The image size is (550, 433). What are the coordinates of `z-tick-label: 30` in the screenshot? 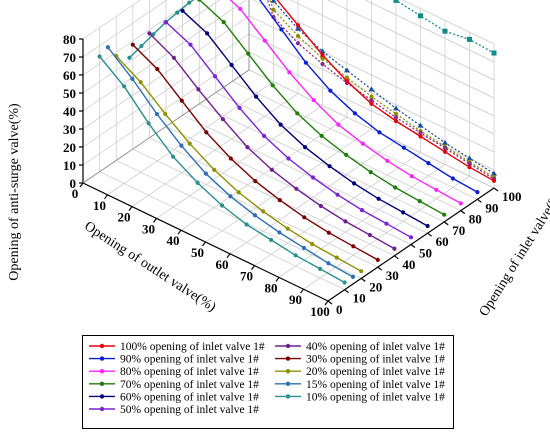 It's located at (69, 129).